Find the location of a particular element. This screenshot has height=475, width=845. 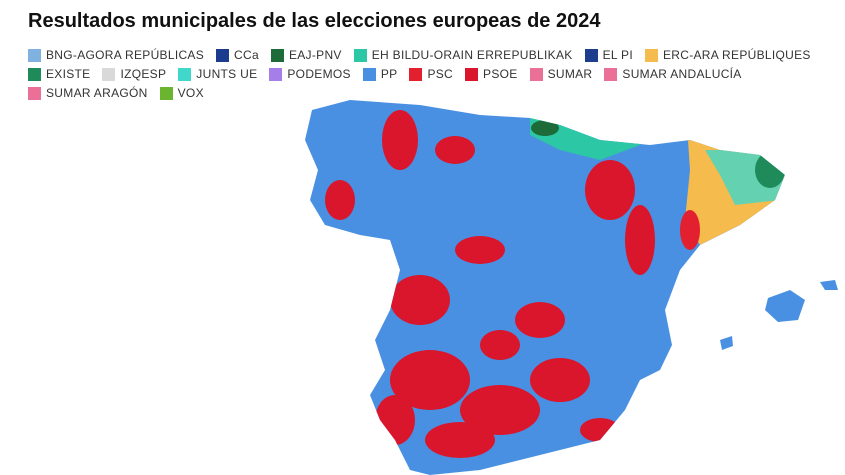

legend-label: ERC-ARA REPÚBLIQUES is located at coordinates (736, 55).